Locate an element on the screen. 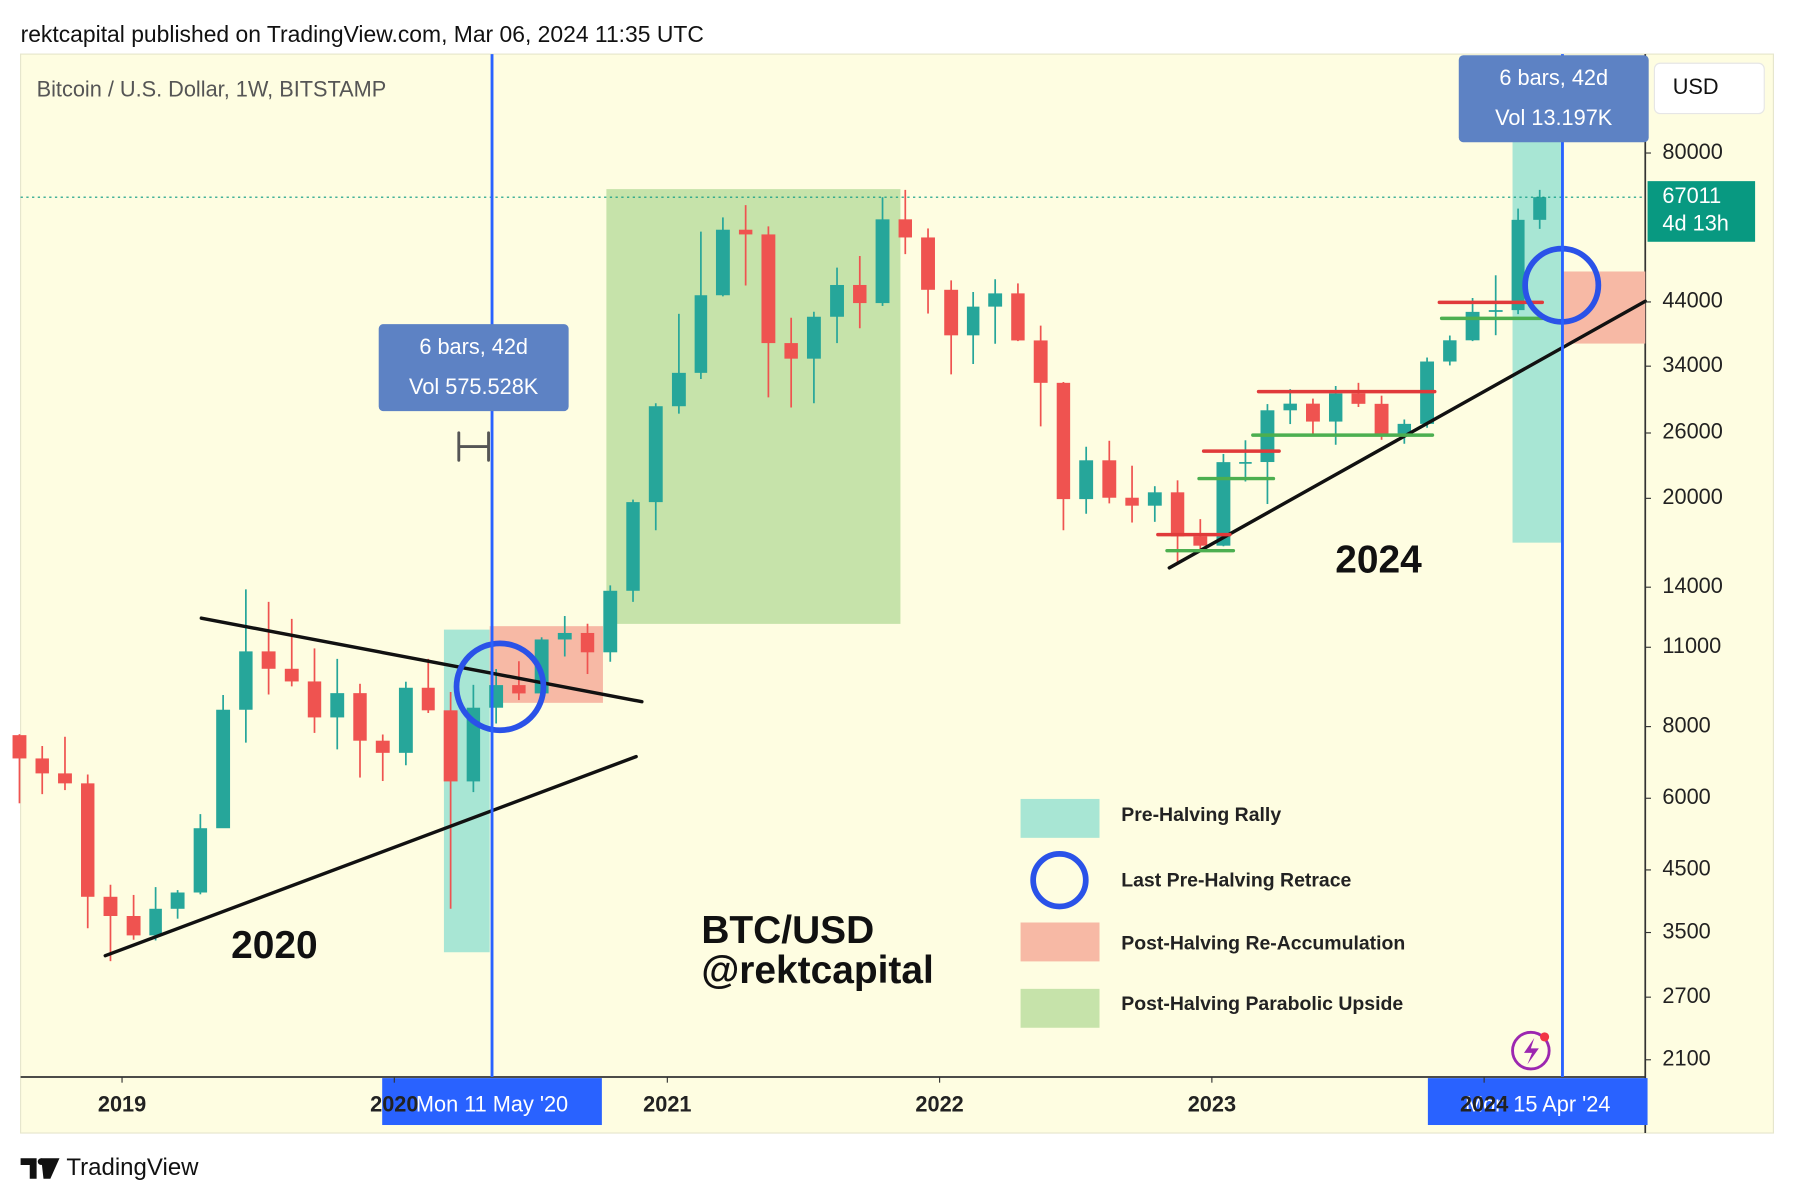  crosshair-date: Mon 15 Apr '24 is located at coordinates (1537, 1103).